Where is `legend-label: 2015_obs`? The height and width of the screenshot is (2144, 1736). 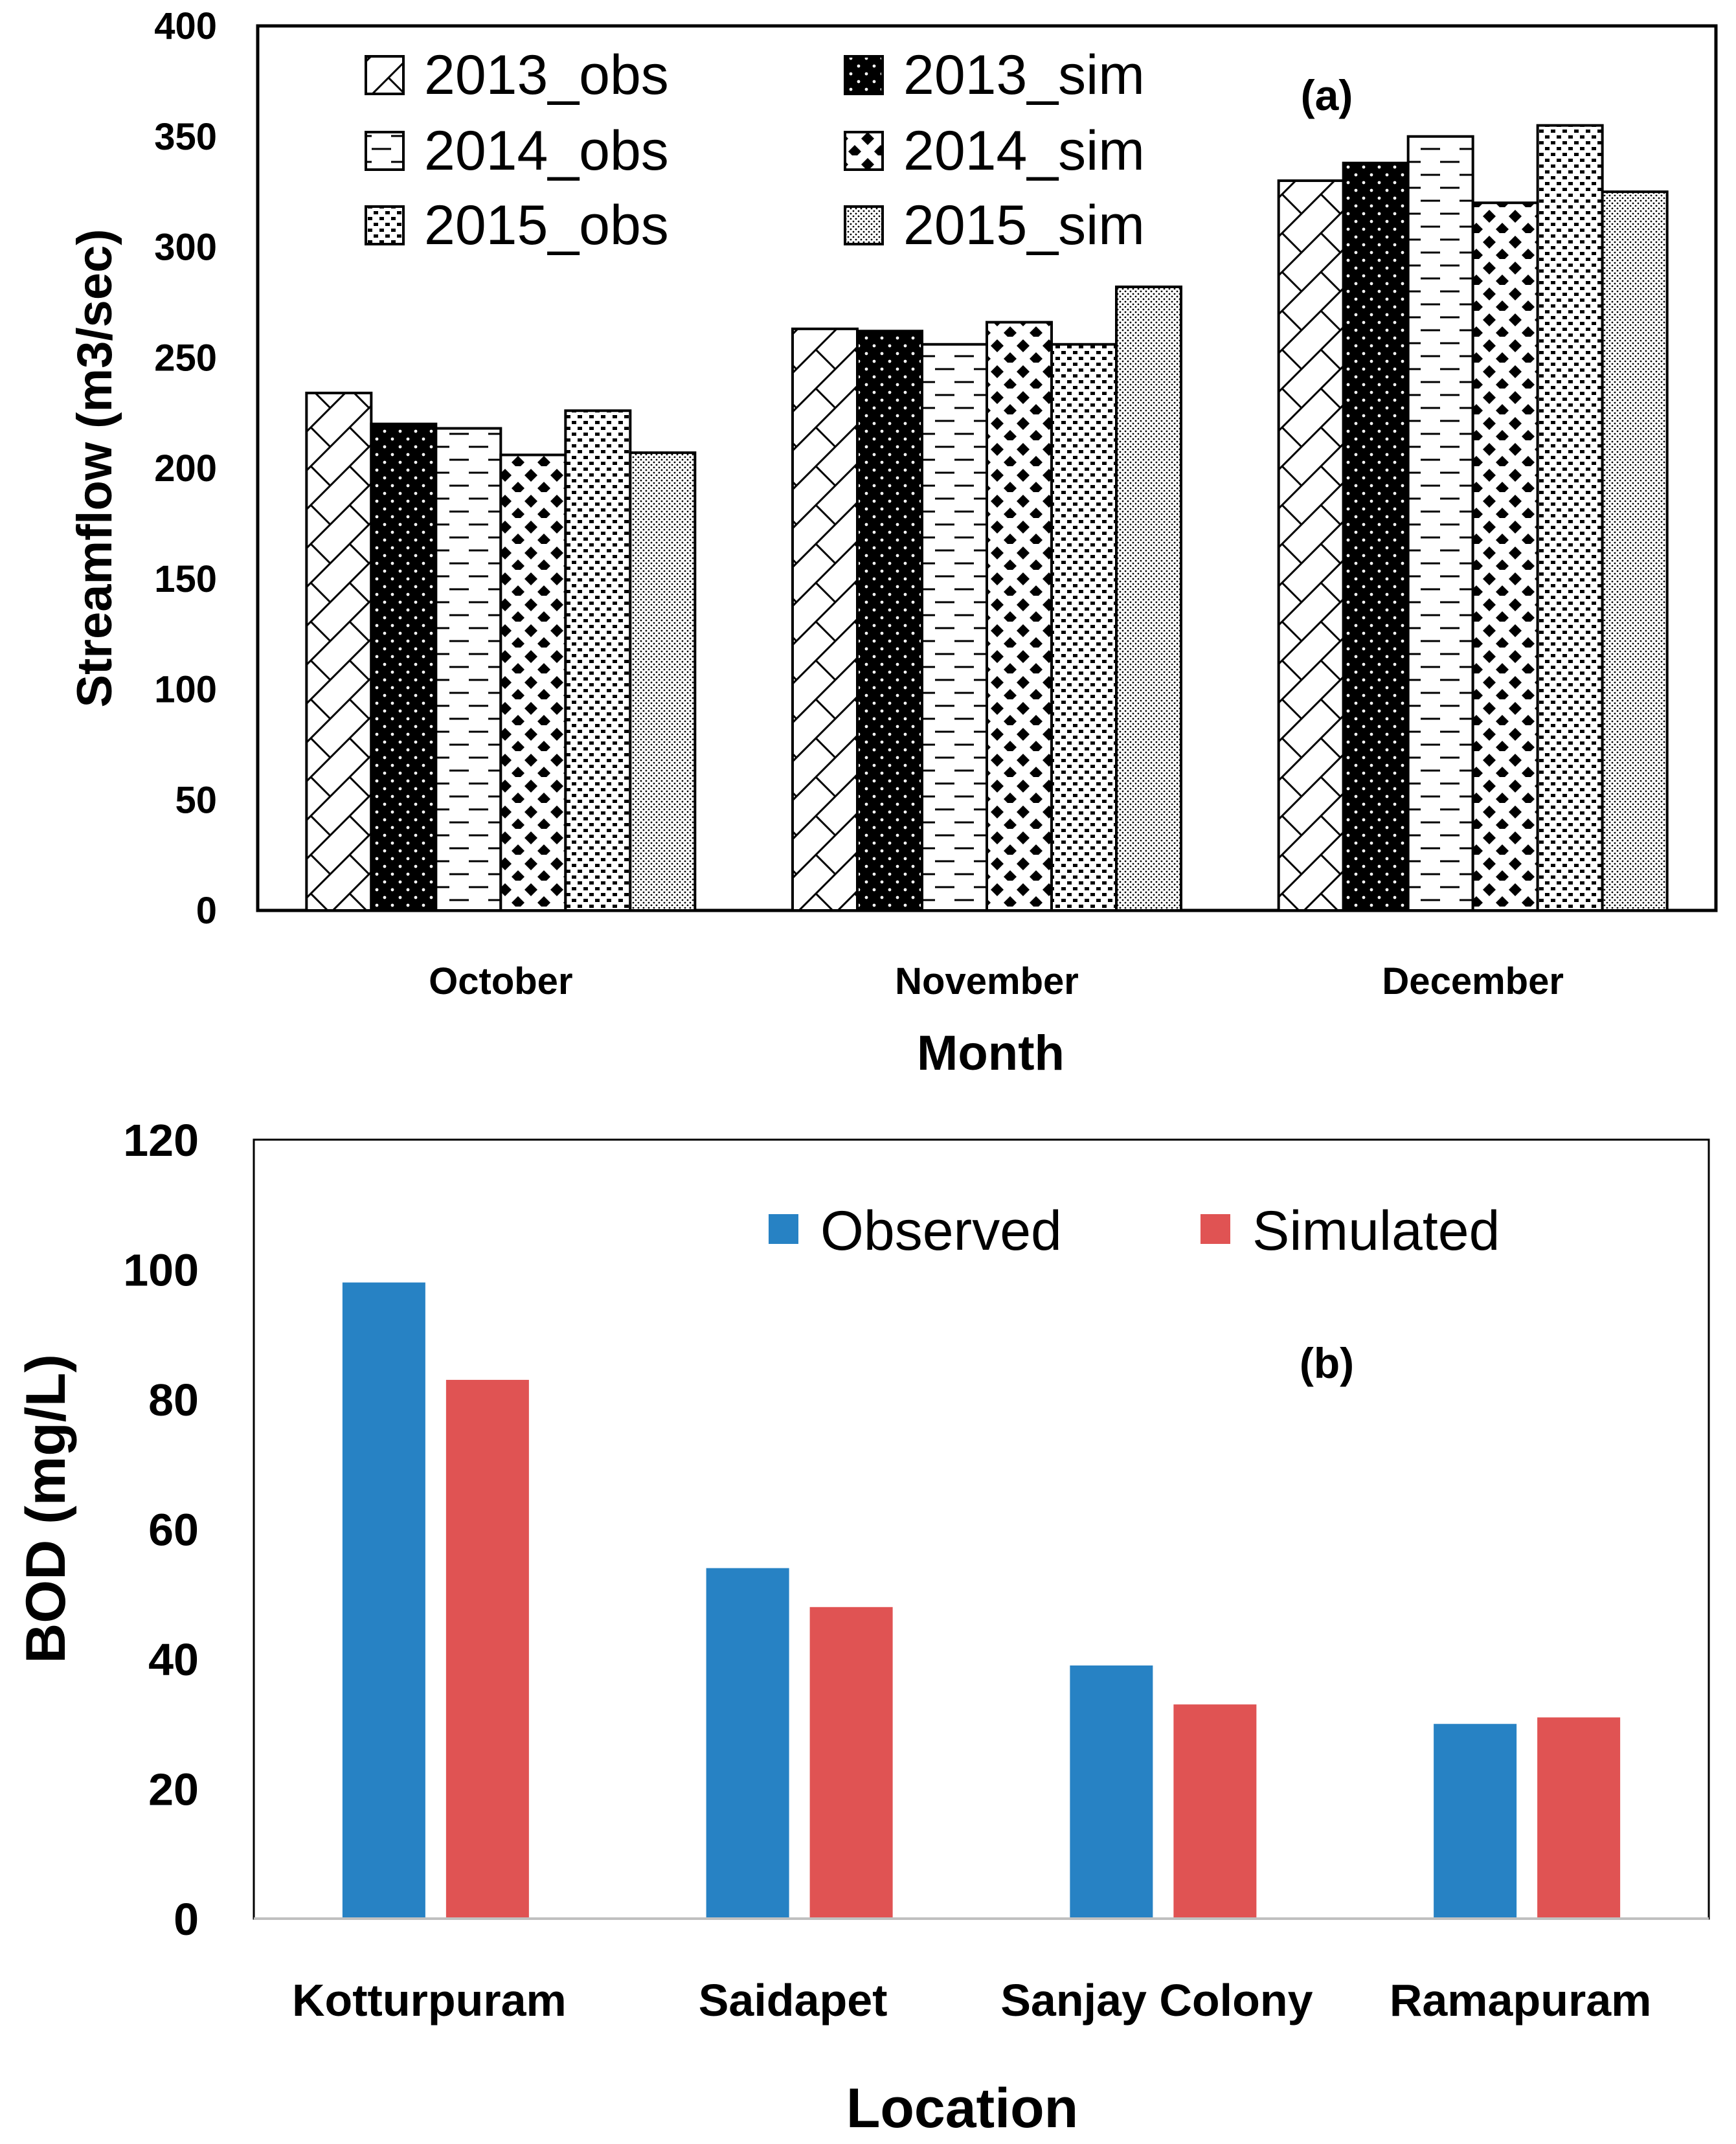
legend-label: 2015_obs is located at coordinates (546, 225).